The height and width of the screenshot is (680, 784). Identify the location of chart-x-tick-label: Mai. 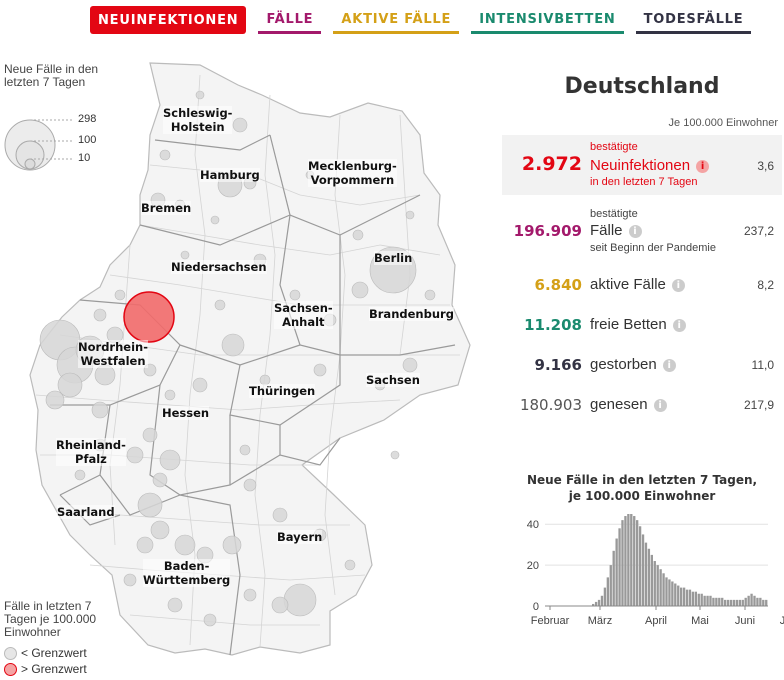
(700, 621).